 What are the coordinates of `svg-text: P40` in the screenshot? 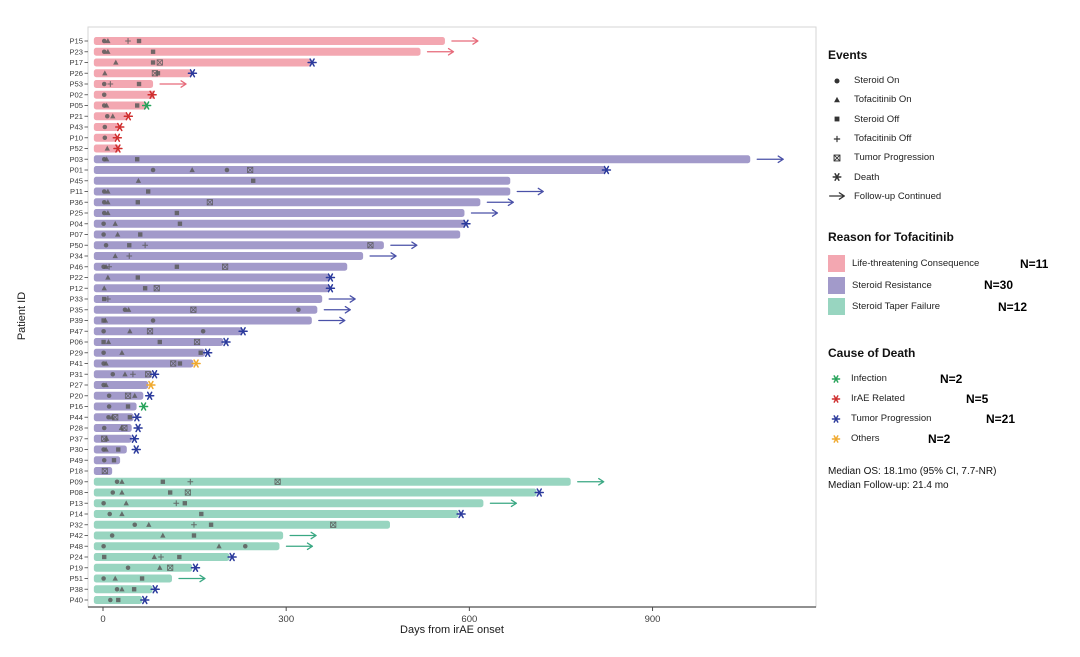 It's located at (76, 600).